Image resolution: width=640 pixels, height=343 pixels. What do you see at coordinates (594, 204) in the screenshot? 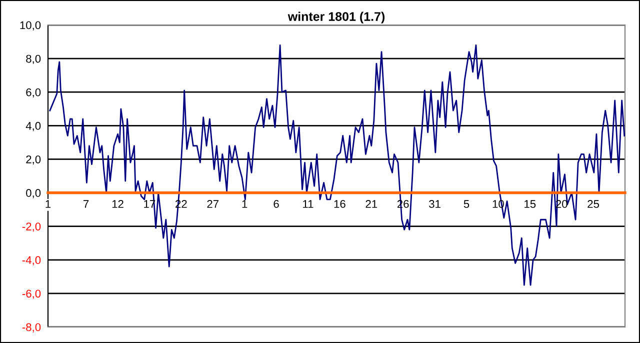
I see `x-tick-label: 25` at bounding box center [594, 204].